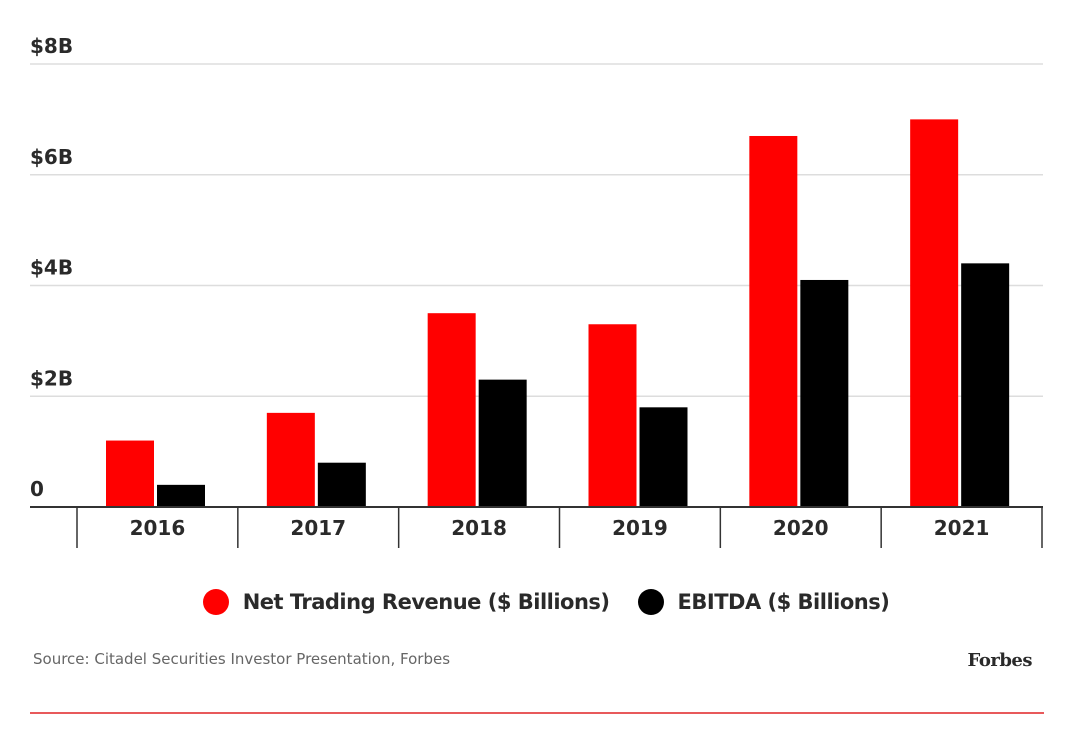 The width and height of the screenshot is (1080, 730). What do you see at coordinates (537, 713) in the screenshot?
I see `footer-divider` at bounding box center [537, 713].